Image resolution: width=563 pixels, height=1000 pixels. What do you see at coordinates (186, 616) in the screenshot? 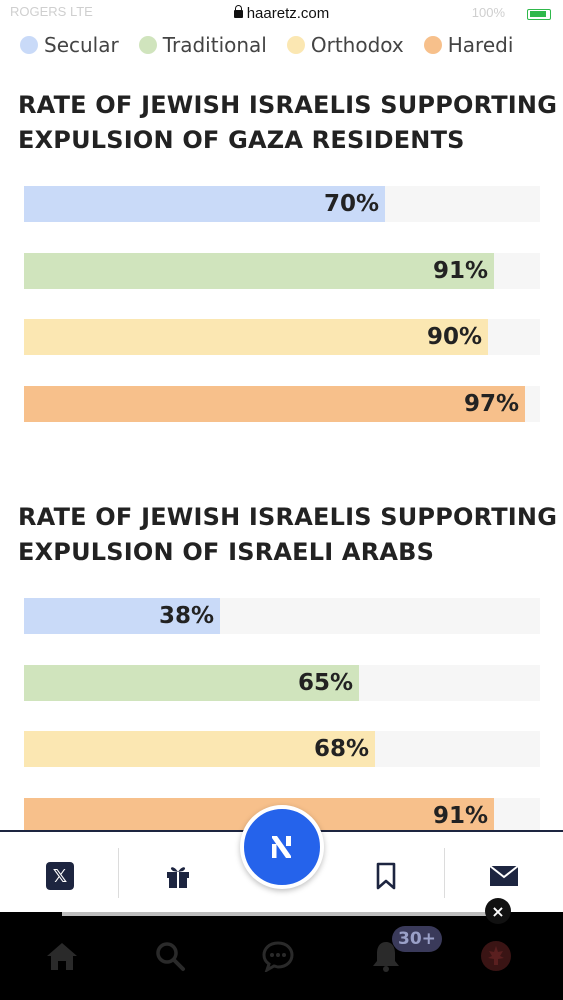
I see `bar-value-label: 38%` at bounding box center [186, 616].